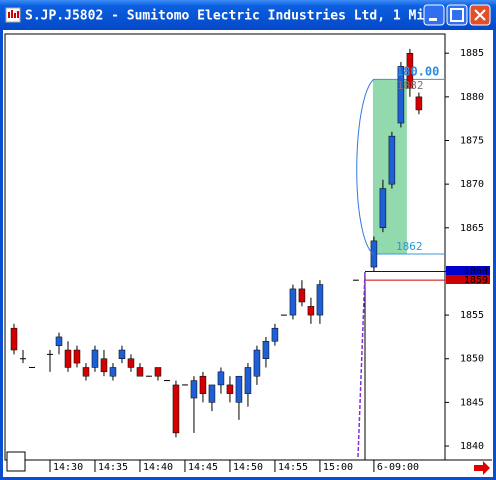 Image resolution: width=496 pixels, height=480 pixels. Describe the element at coordinates (472, 359) in the screenshot. I see `y-tick-label: 1850` at that location.